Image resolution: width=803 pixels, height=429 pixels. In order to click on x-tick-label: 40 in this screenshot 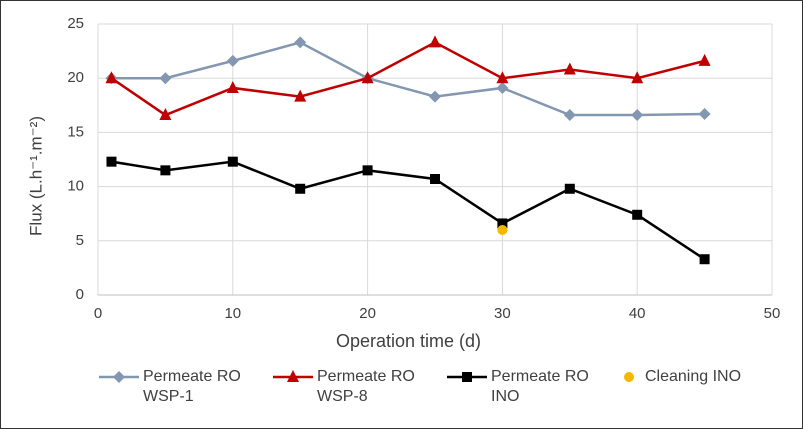, I will do `click(637, 313)`.